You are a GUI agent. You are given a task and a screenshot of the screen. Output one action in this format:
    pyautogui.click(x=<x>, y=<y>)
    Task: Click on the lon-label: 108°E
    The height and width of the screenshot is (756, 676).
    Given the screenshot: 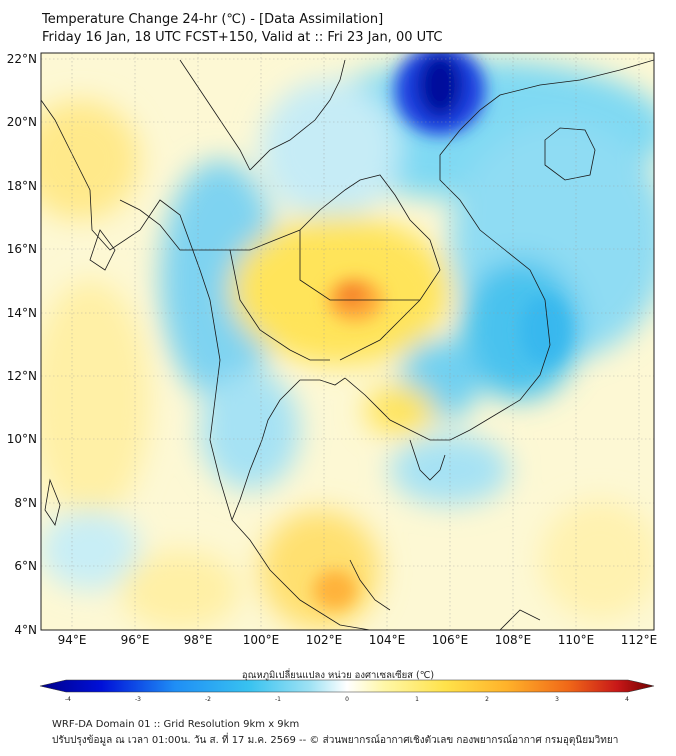 What is the action you would take?
    pyautogui.click(x=513, y=640)
    